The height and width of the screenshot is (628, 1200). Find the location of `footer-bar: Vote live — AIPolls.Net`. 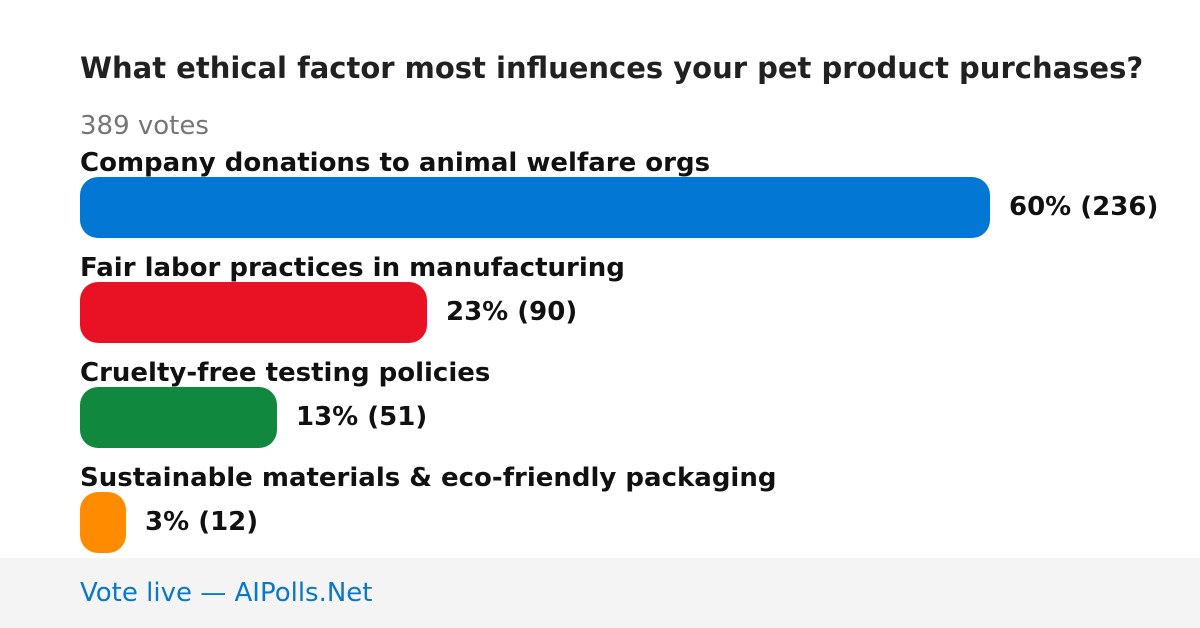

footer-bar: Vote live — AIPolls.Net is located at coordinates (600, 593).